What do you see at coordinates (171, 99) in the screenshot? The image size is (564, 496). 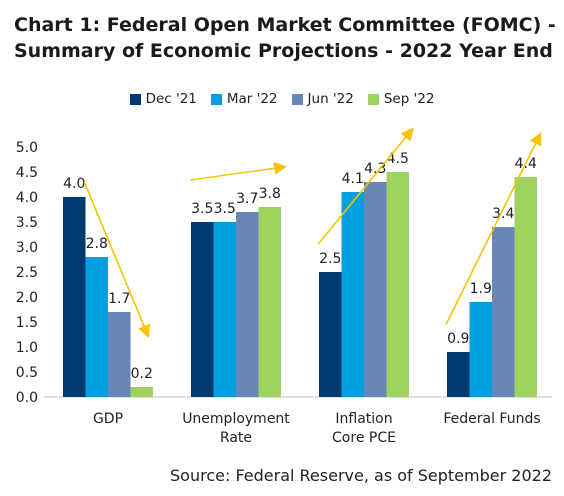 I see `legend-label: Dec '21` at bounding box center [171, 99].